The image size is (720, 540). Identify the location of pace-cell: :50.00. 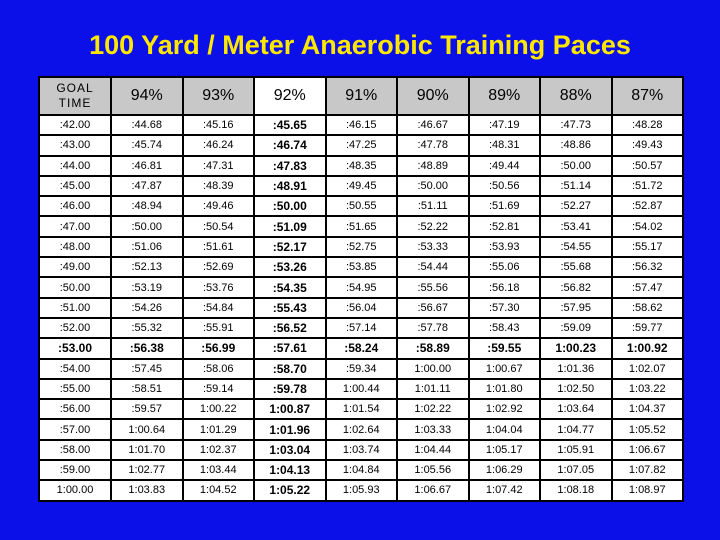
(576, 165).